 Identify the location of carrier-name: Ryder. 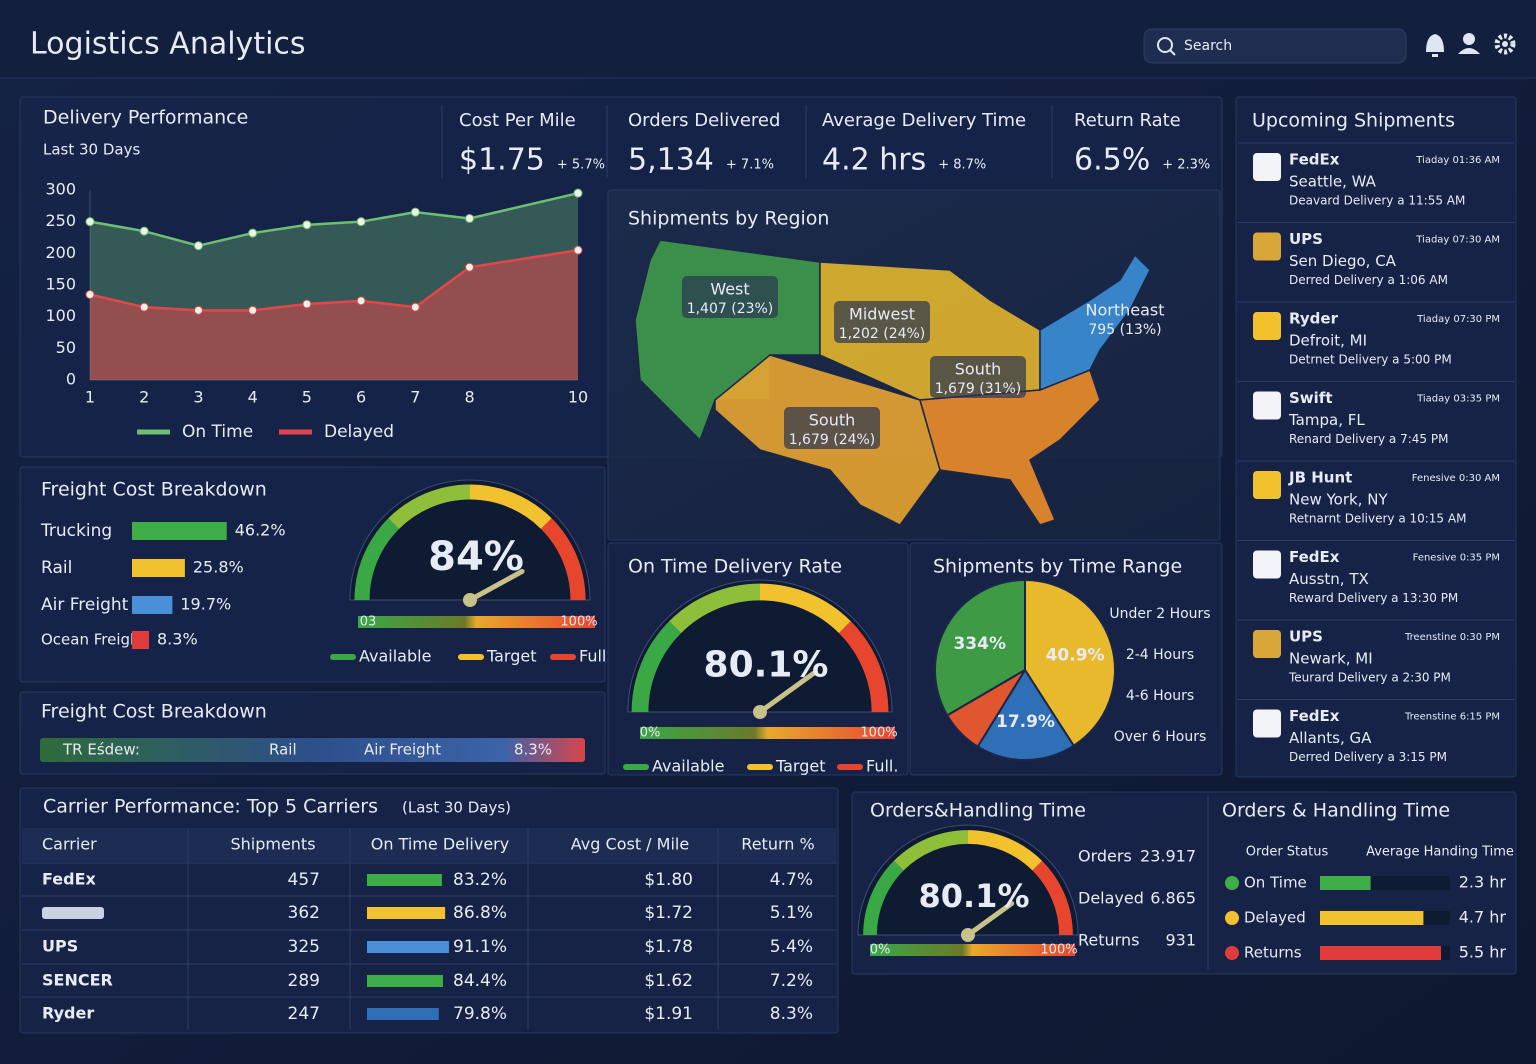
(68, 1013).